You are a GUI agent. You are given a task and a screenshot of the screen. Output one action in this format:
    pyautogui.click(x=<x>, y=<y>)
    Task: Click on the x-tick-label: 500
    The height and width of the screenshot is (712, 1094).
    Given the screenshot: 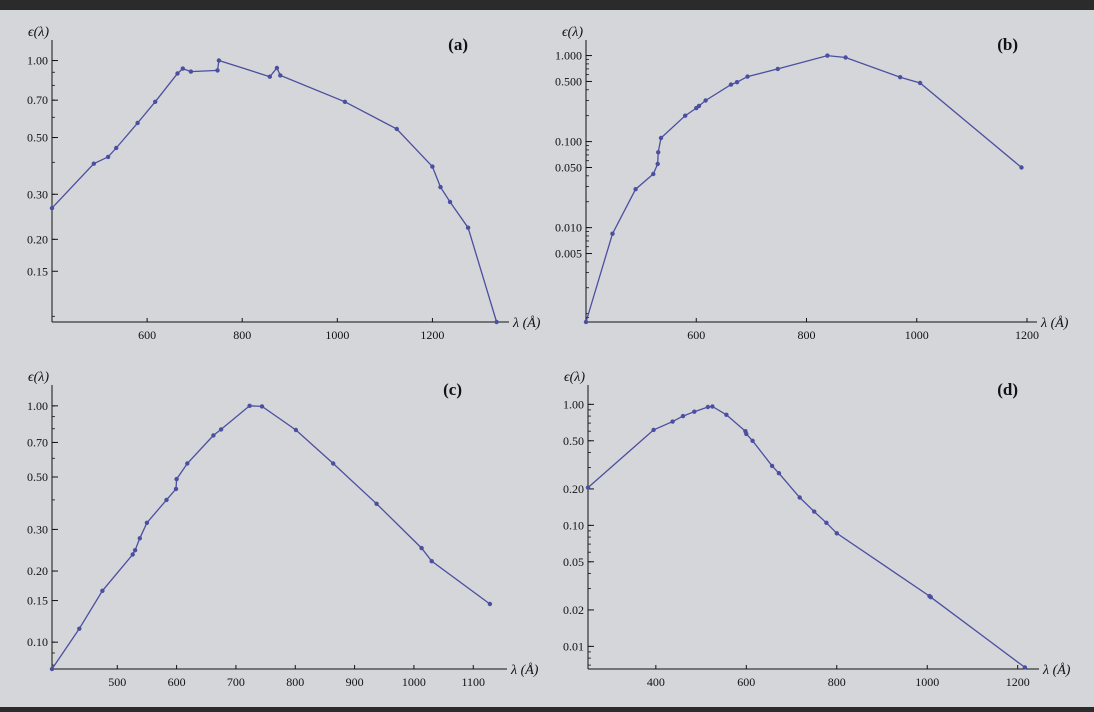 What is the action you would take?
    pyautogui.click(x=117, y=682)
    